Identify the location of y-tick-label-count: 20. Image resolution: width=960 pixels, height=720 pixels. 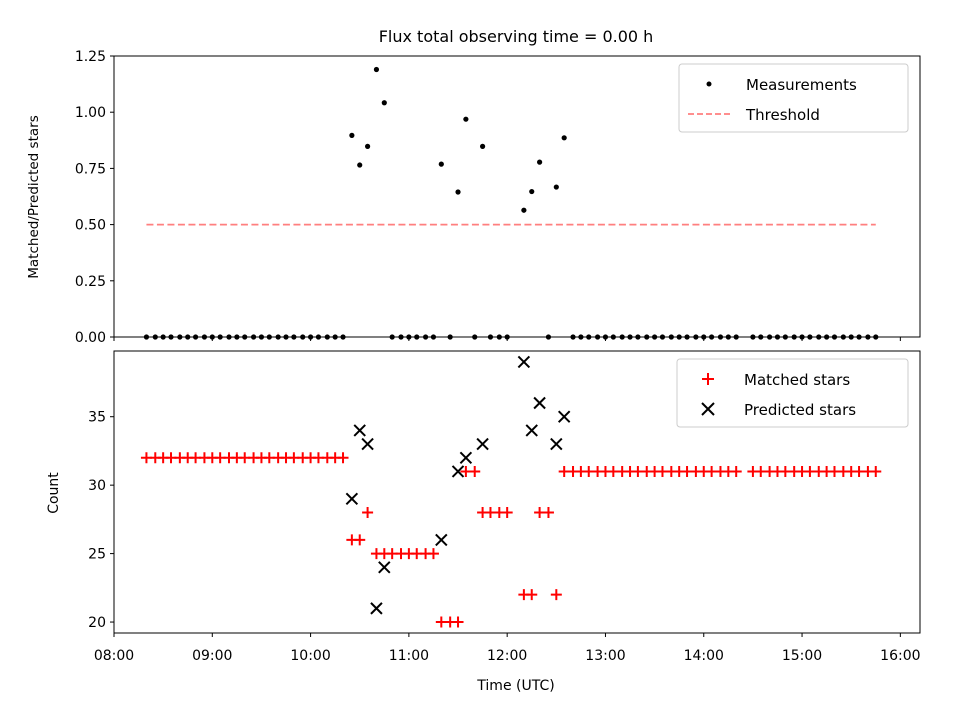
(97, 623).